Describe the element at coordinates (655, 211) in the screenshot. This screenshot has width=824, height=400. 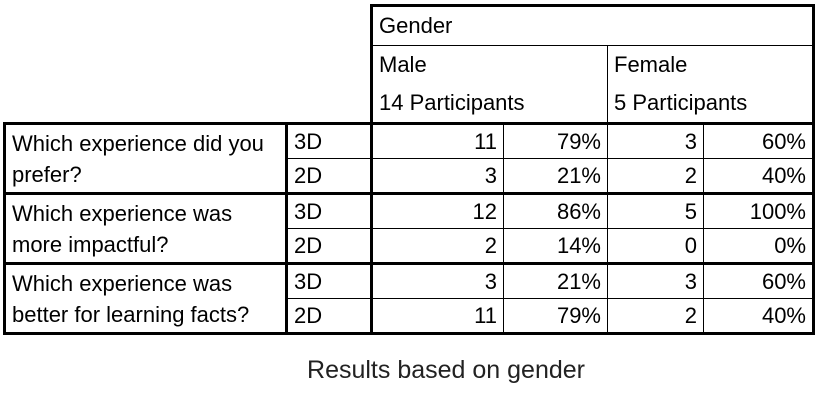
I see `female-count: 5` at that location.